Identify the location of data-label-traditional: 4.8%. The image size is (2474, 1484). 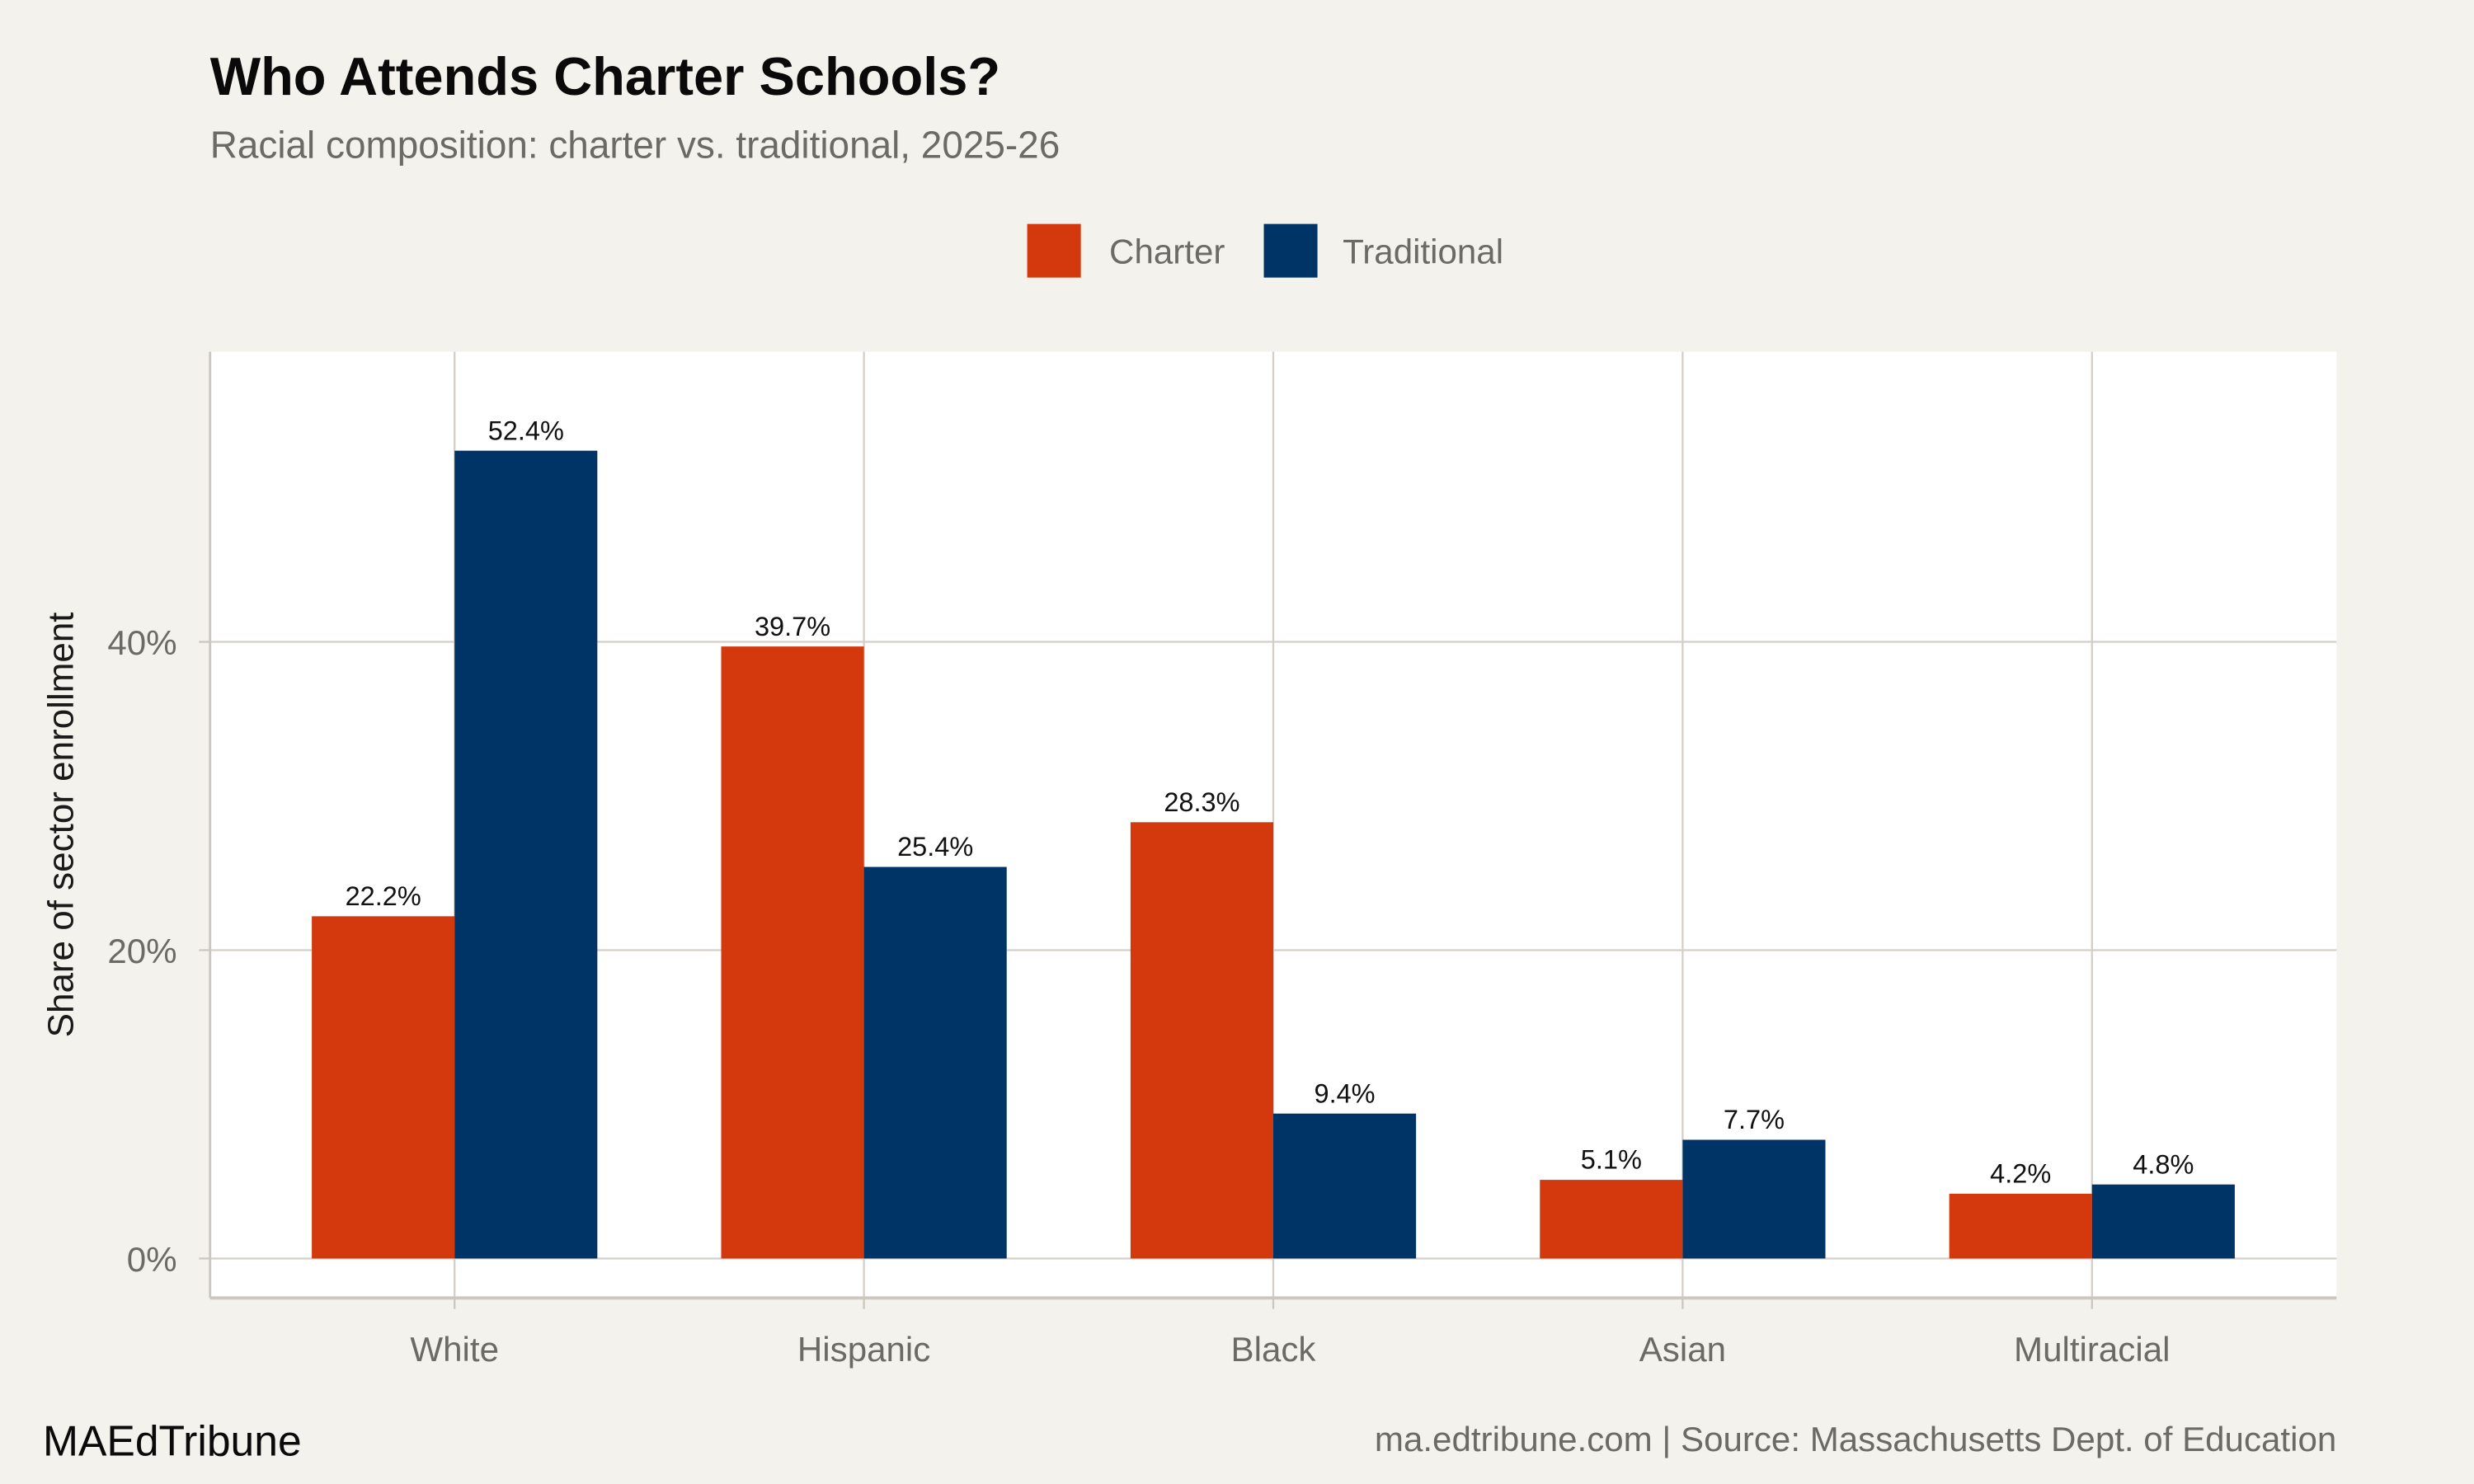
(2163, 1164).